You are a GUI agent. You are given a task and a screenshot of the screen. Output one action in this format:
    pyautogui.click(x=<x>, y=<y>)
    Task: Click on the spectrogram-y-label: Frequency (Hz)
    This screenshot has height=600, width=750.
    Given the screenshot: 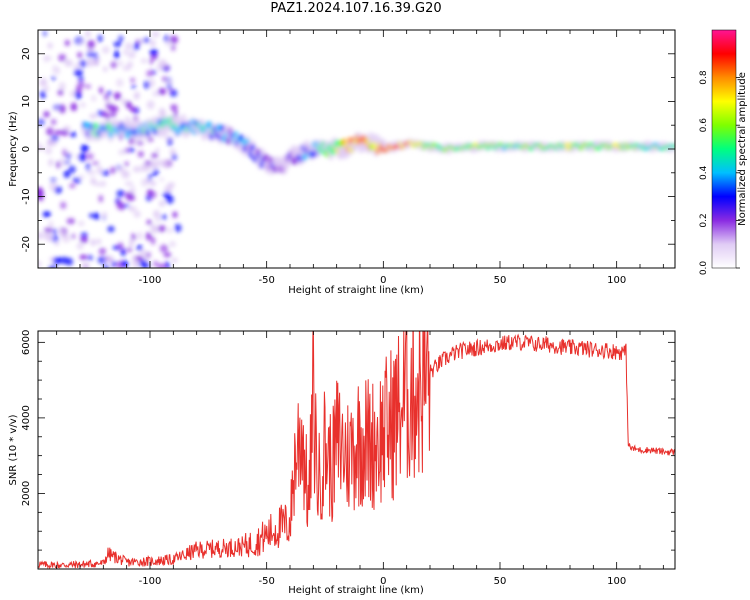 What is the action you would take?
    pyautogui.click(x=13, y=149)
    